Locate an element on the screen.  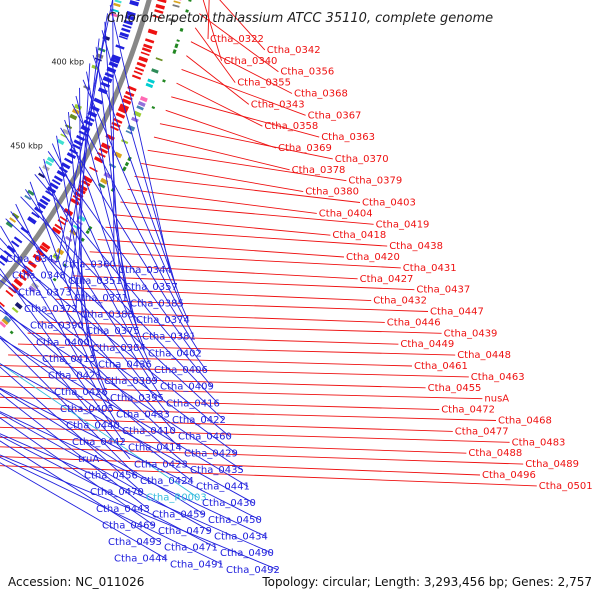
gene-label-ctha-0449: Ctha_0449 is located at coordinates (427, 344).